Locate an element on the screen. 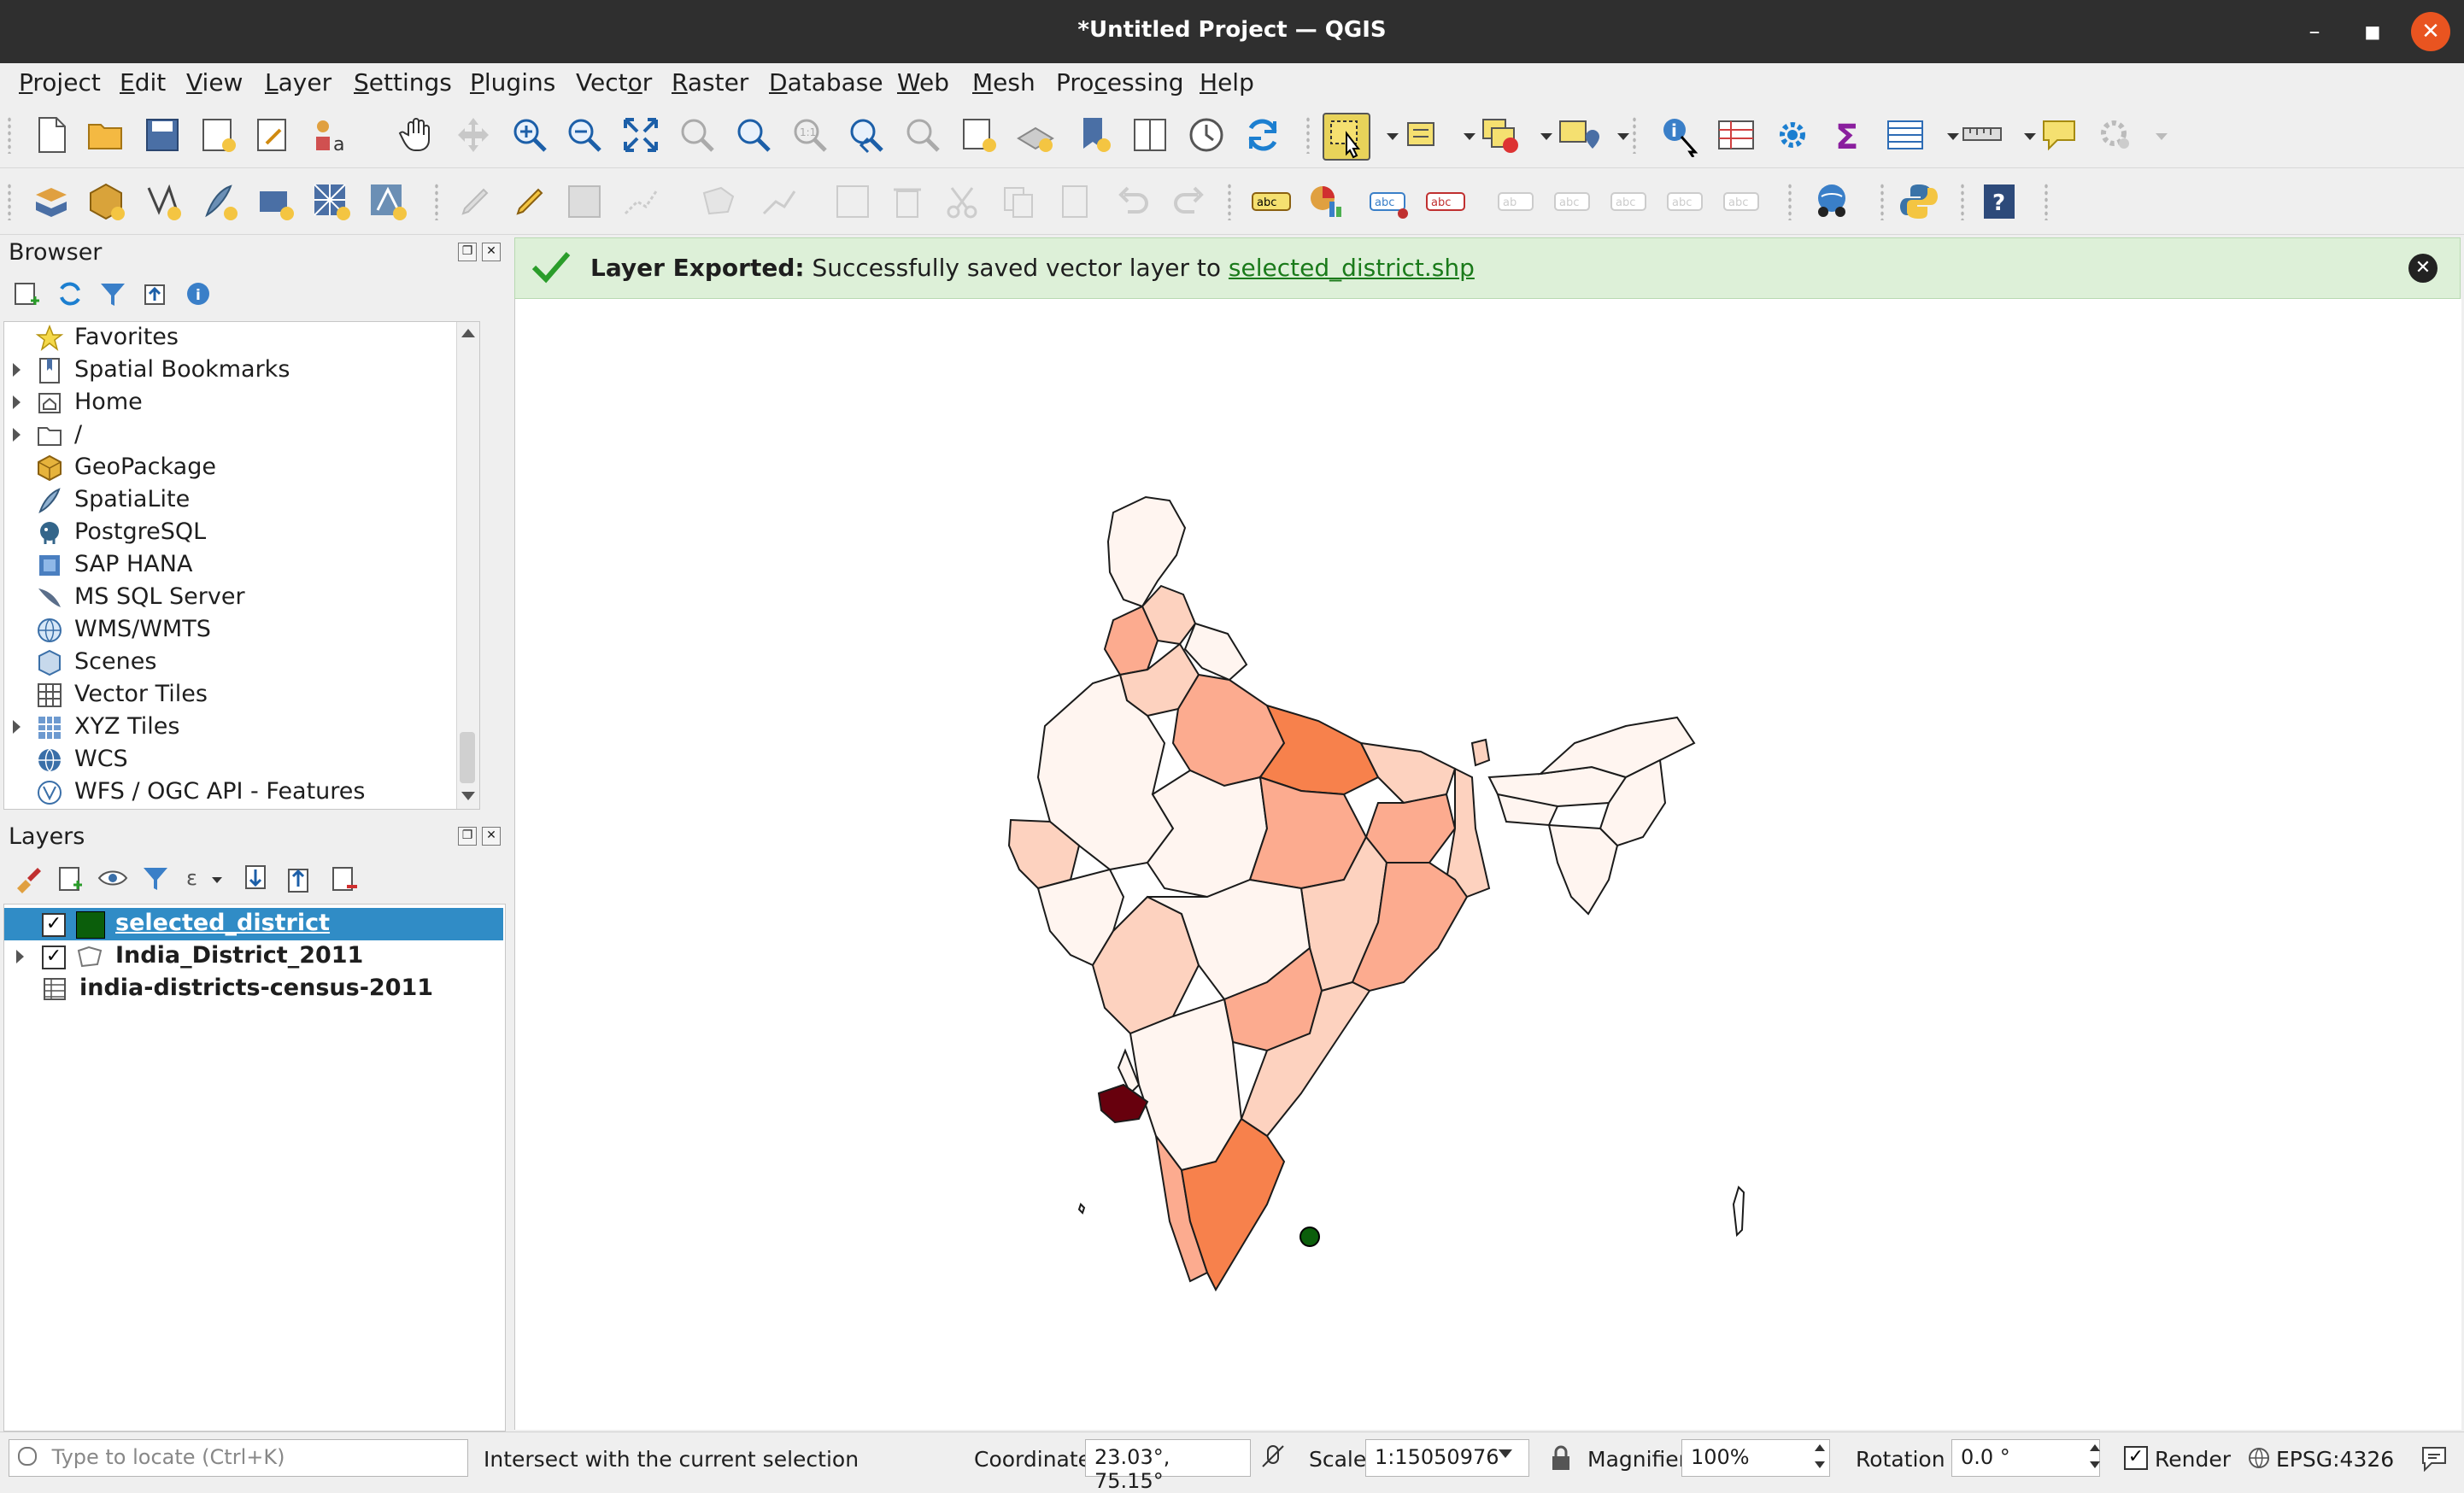 Image resolution: width=2464 pixels, height=1493 pixels. browser-item-geopackage: GeoPackage is located at coordinates (241, 468).